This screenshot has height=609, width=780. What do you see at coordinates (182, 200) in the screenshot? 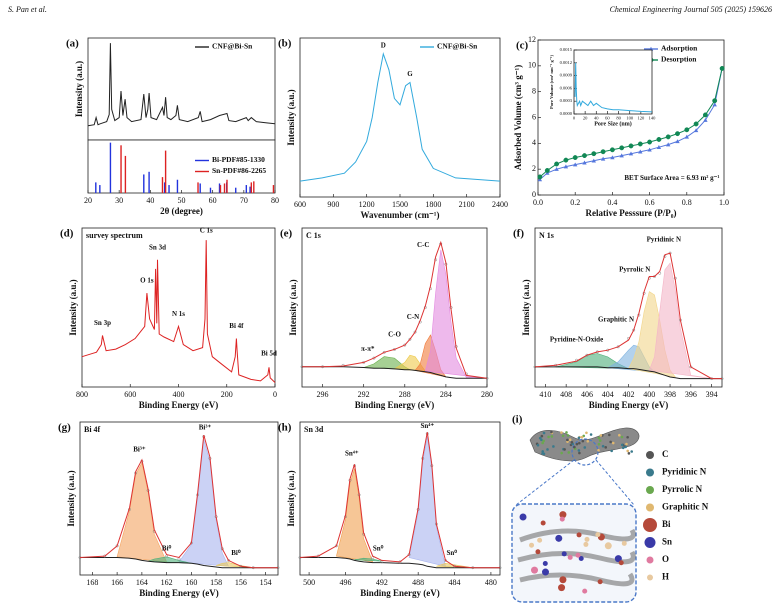
I see `x-tick-label: 50` at bounding box center [182, 200].